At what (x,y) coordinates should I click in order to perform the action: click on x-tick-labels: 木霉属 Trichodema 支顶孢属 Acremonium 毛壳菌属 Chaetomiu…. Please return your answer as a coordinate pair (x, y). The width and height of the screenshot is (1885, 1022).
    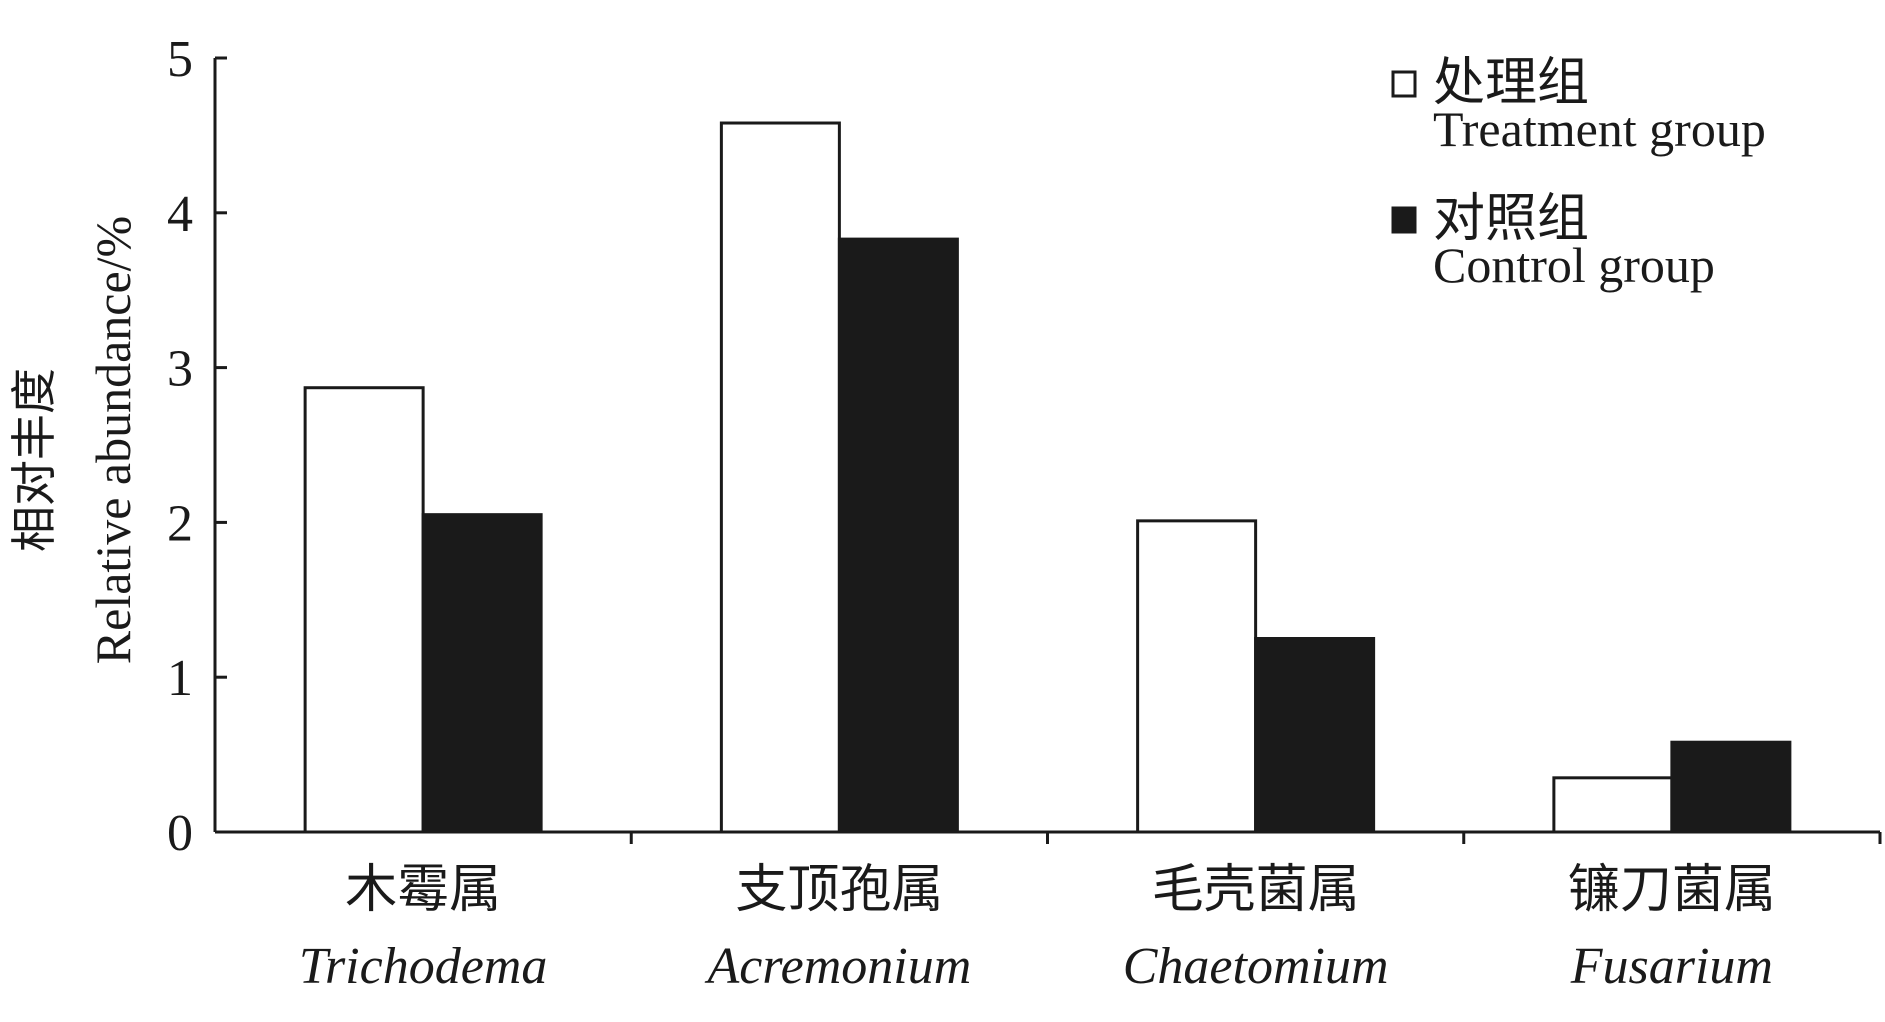
    Looking at the image, I should click on (1037, 928).